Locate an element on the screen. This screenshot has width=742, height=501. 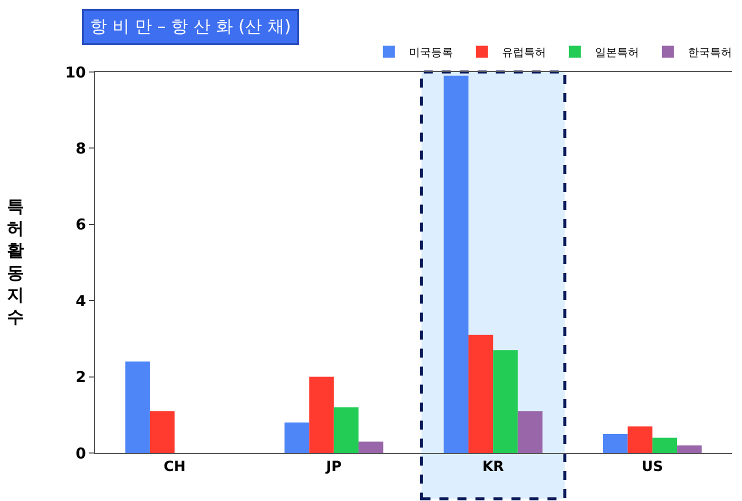
chart-title: 항 비 만 – 항 산 화 (산 채) is located at coordinates (190, 27).